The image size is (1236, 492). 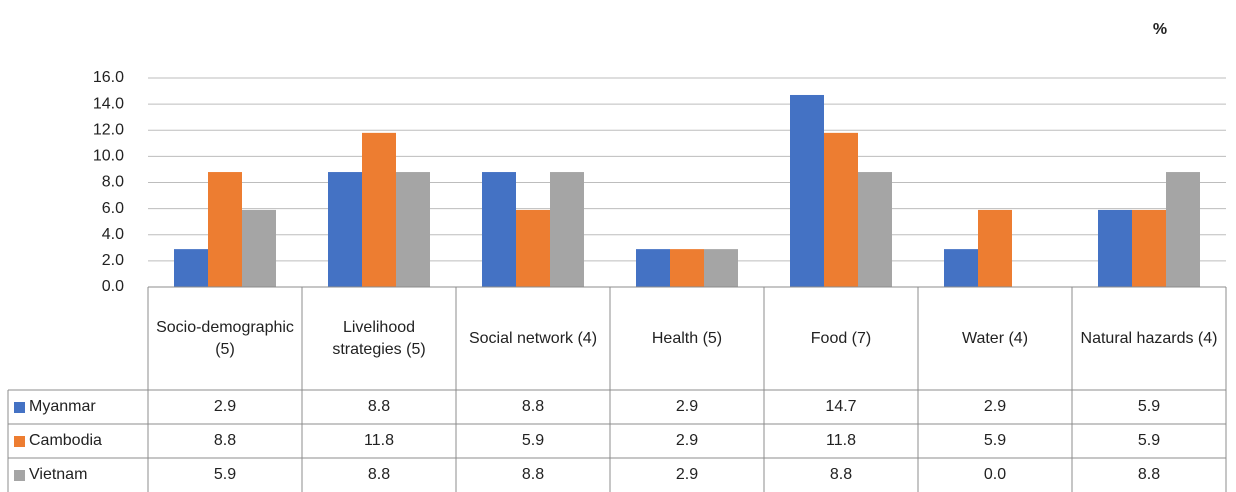 I want to click on x-tick-label-text: Livelihood strategies (5), so click(x=379, y=338).